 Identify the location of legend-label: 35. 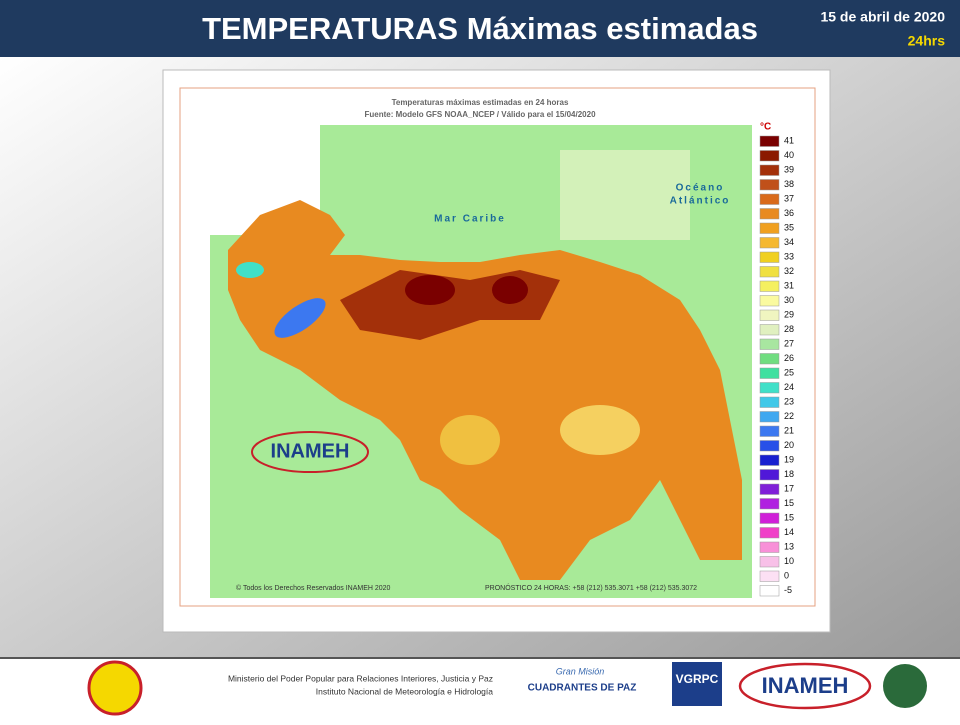
(789, 228).